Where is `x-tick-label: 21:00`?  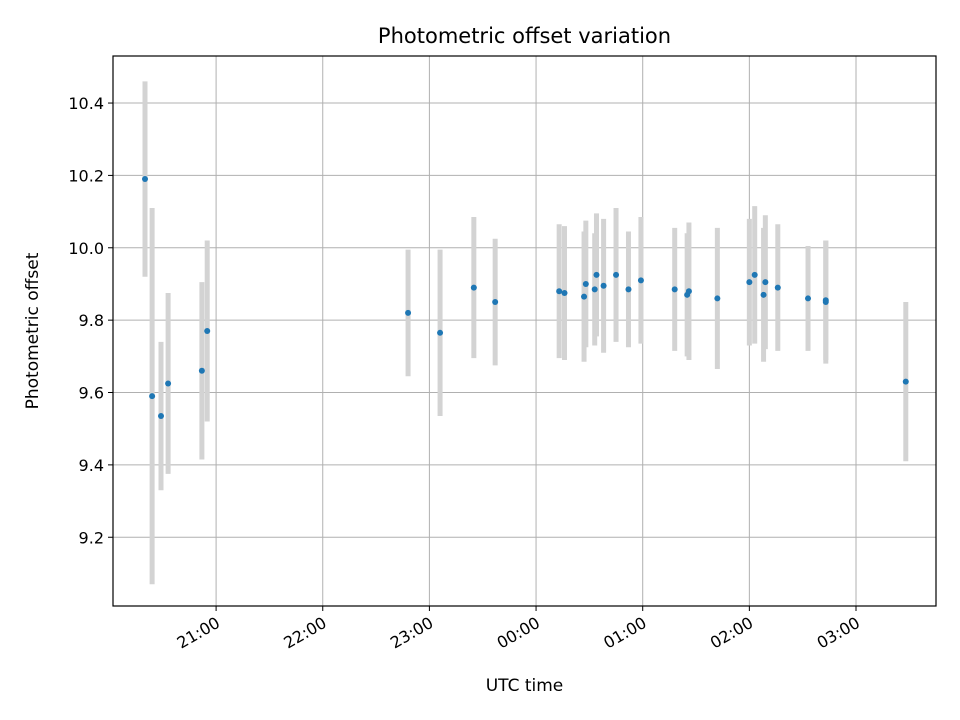 x-tick-label: 21:00 is located at coordinates (198, 633).